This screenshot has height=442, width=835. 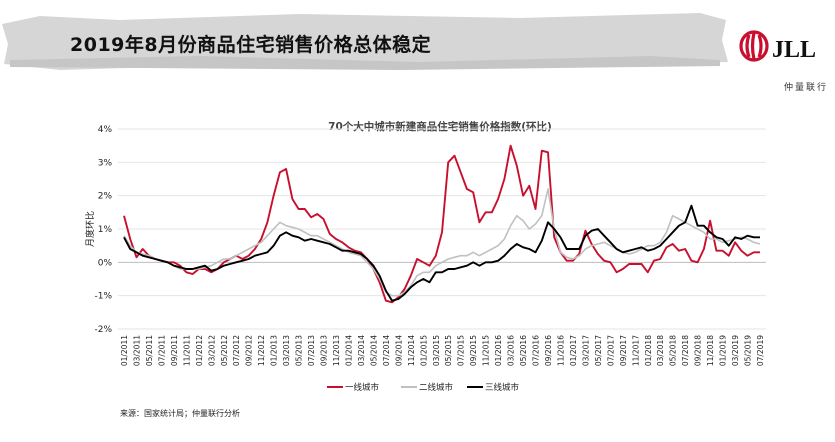 I want to click on chart-title: 70个大中城市新建商品住宅销售价格指数(环比), so click(x=440, y=126).